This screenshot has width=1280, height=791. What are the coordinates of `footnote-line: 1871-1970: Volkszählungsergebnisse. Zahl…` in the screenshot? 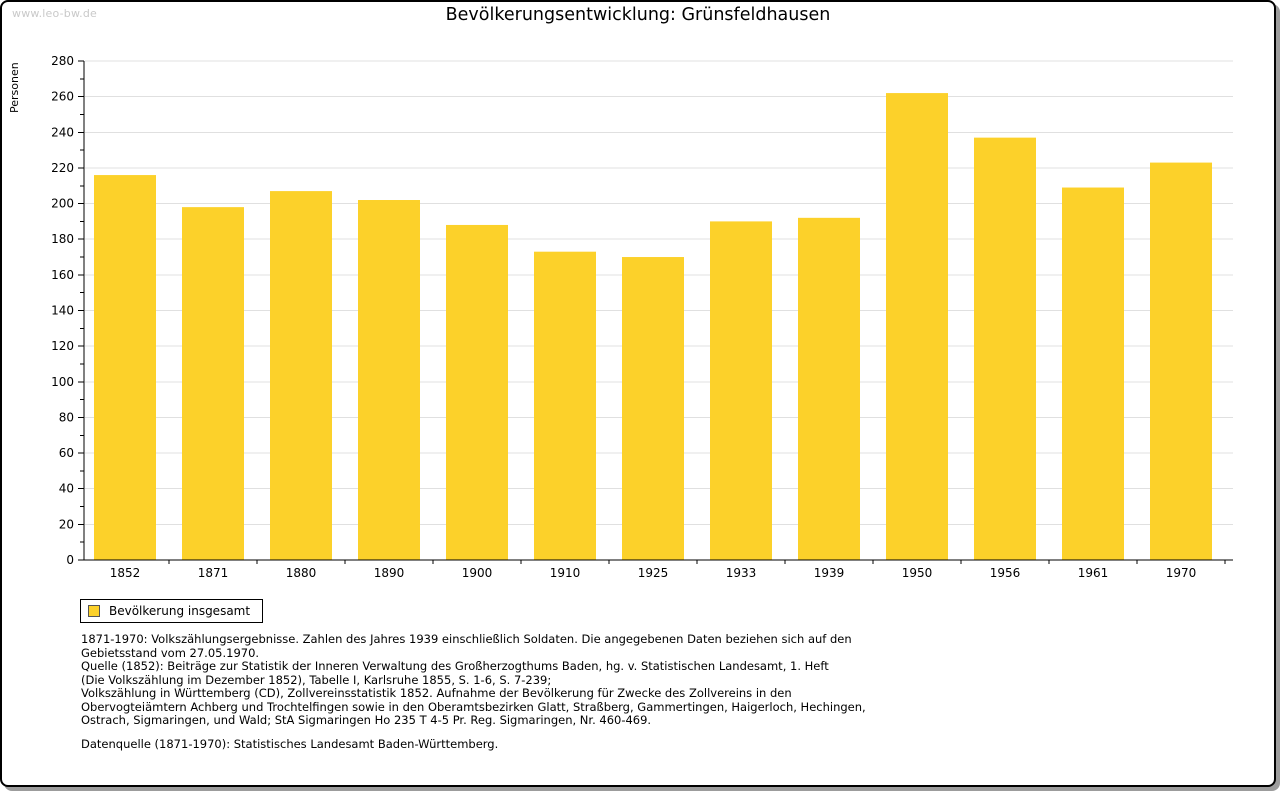 It's located at (466, 639).